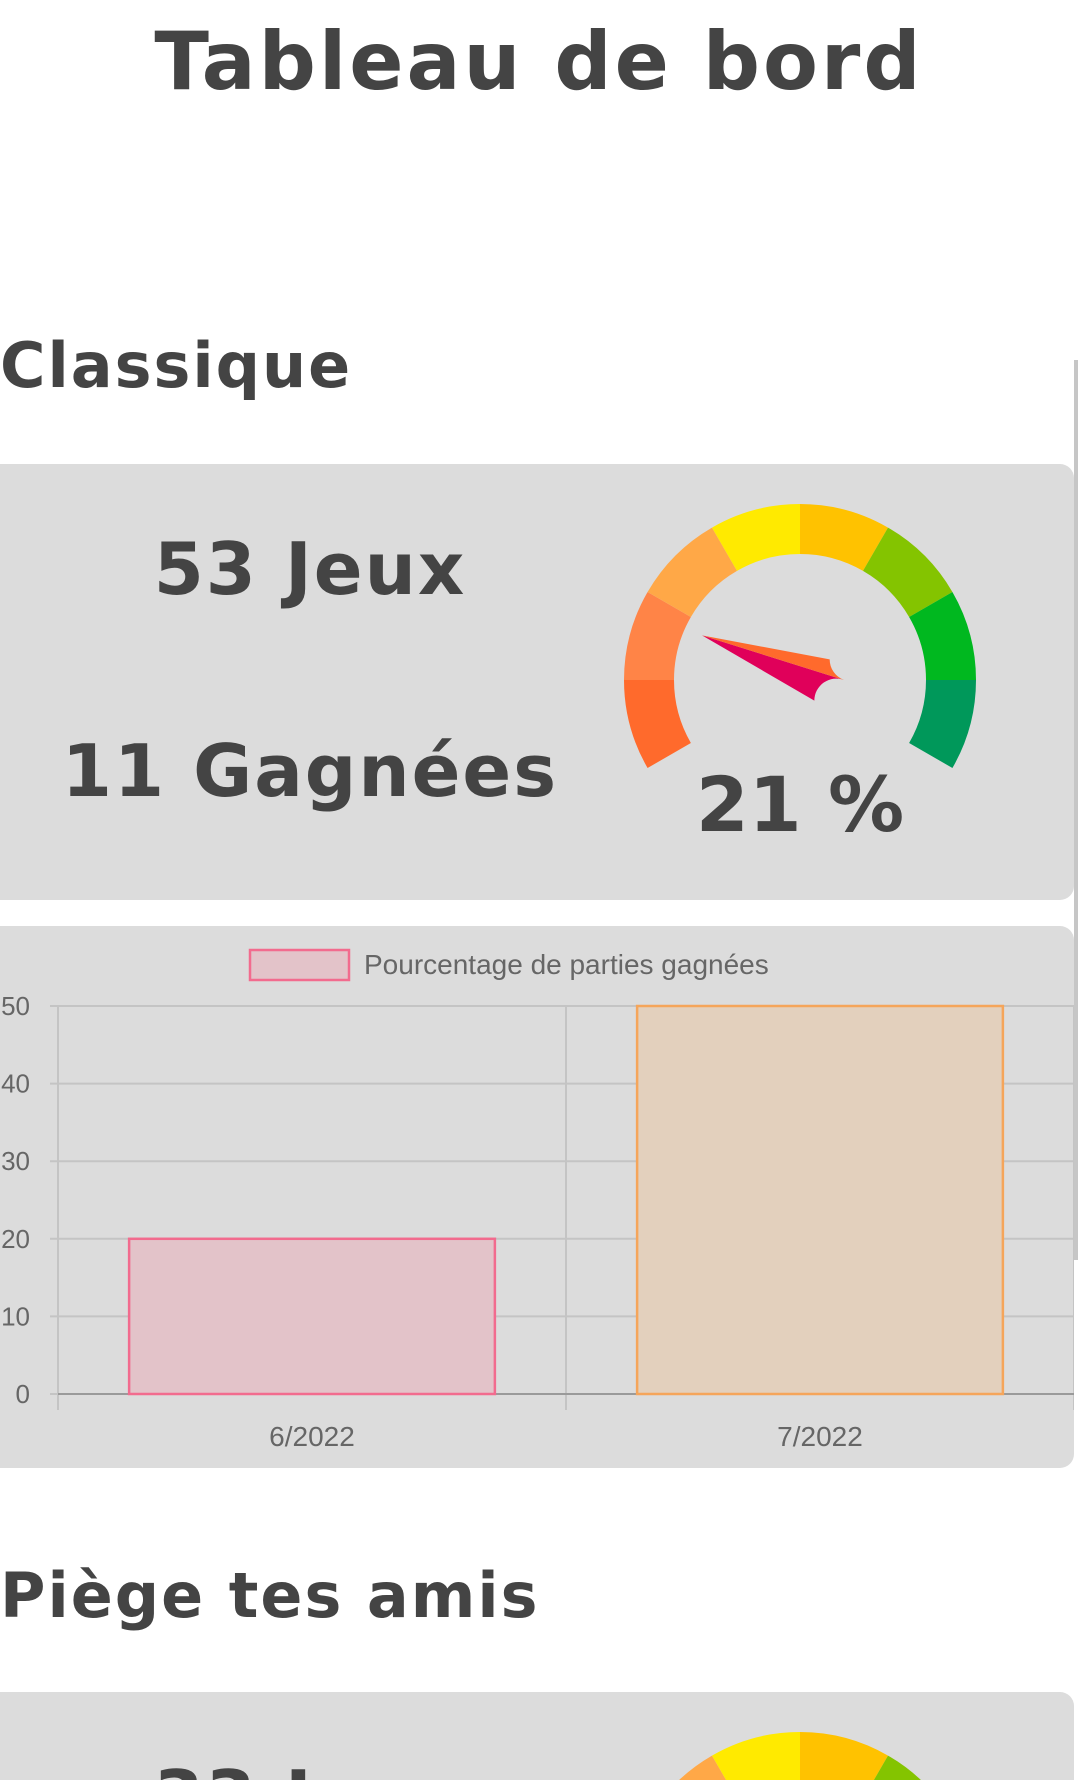 The image size is (1078, 1780). Describe the element at coordinates (312, 1316) in the screenshot. I see `bar-6-2022` at that location.